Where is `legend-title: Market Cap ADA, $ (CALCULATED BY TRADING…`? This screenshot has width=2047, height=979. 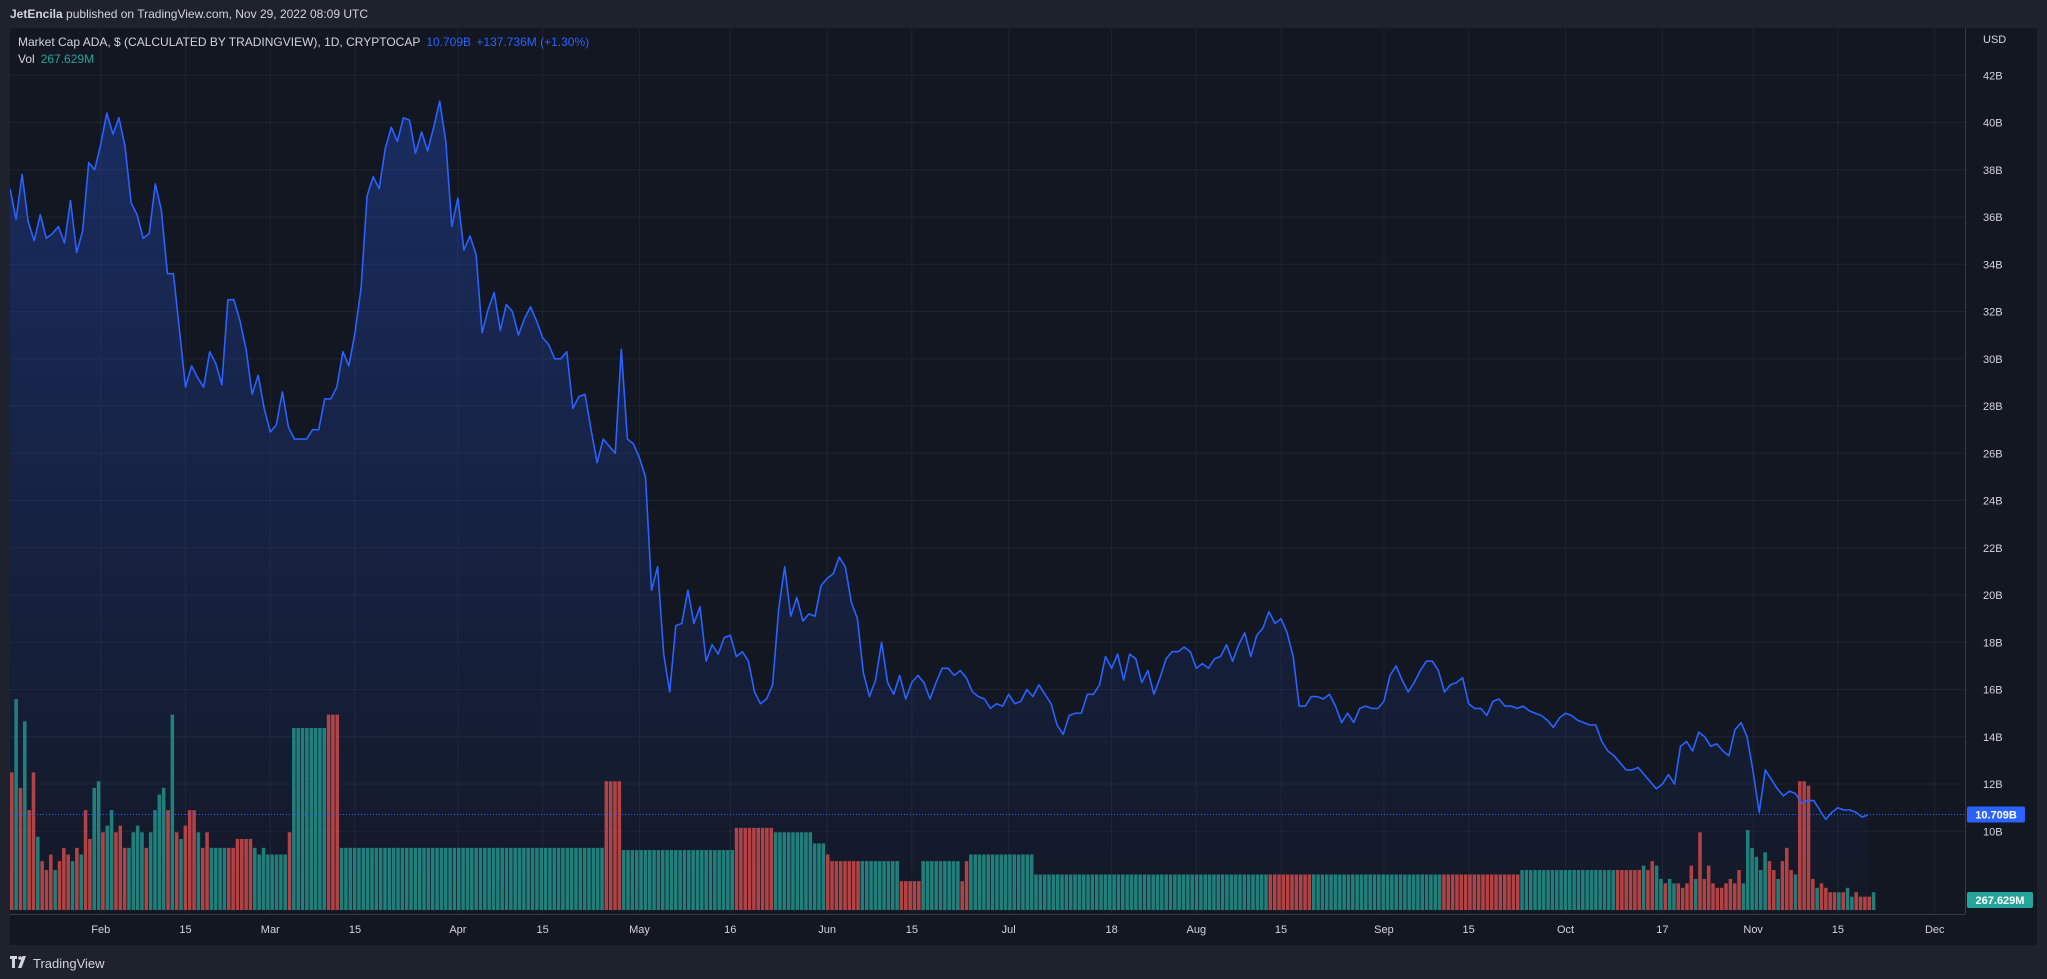
legend-title: Market Cap ADA, $ (CALCULATED BY TRADING… is located at coordinates (219, 42).